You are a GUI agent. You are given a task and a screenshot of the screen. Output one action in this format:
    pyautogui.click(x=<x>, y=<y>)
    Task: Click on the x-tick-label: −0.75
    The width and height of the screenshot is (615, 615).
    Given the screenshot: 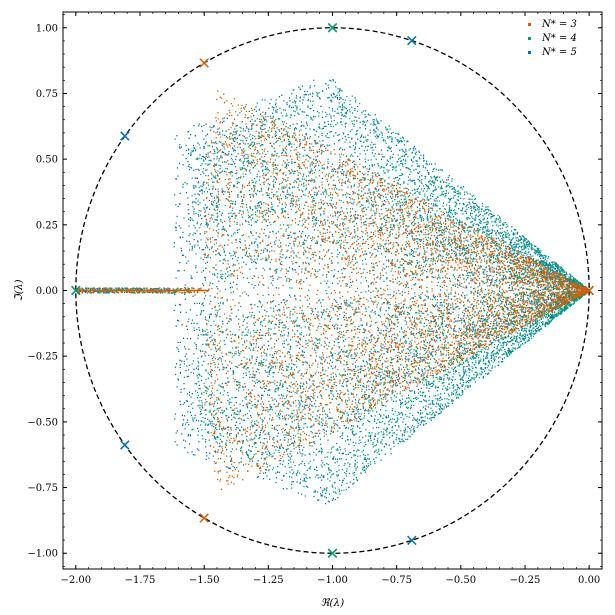 What is the action you would take?
    pyautogui.click(x=396, y=580)
    